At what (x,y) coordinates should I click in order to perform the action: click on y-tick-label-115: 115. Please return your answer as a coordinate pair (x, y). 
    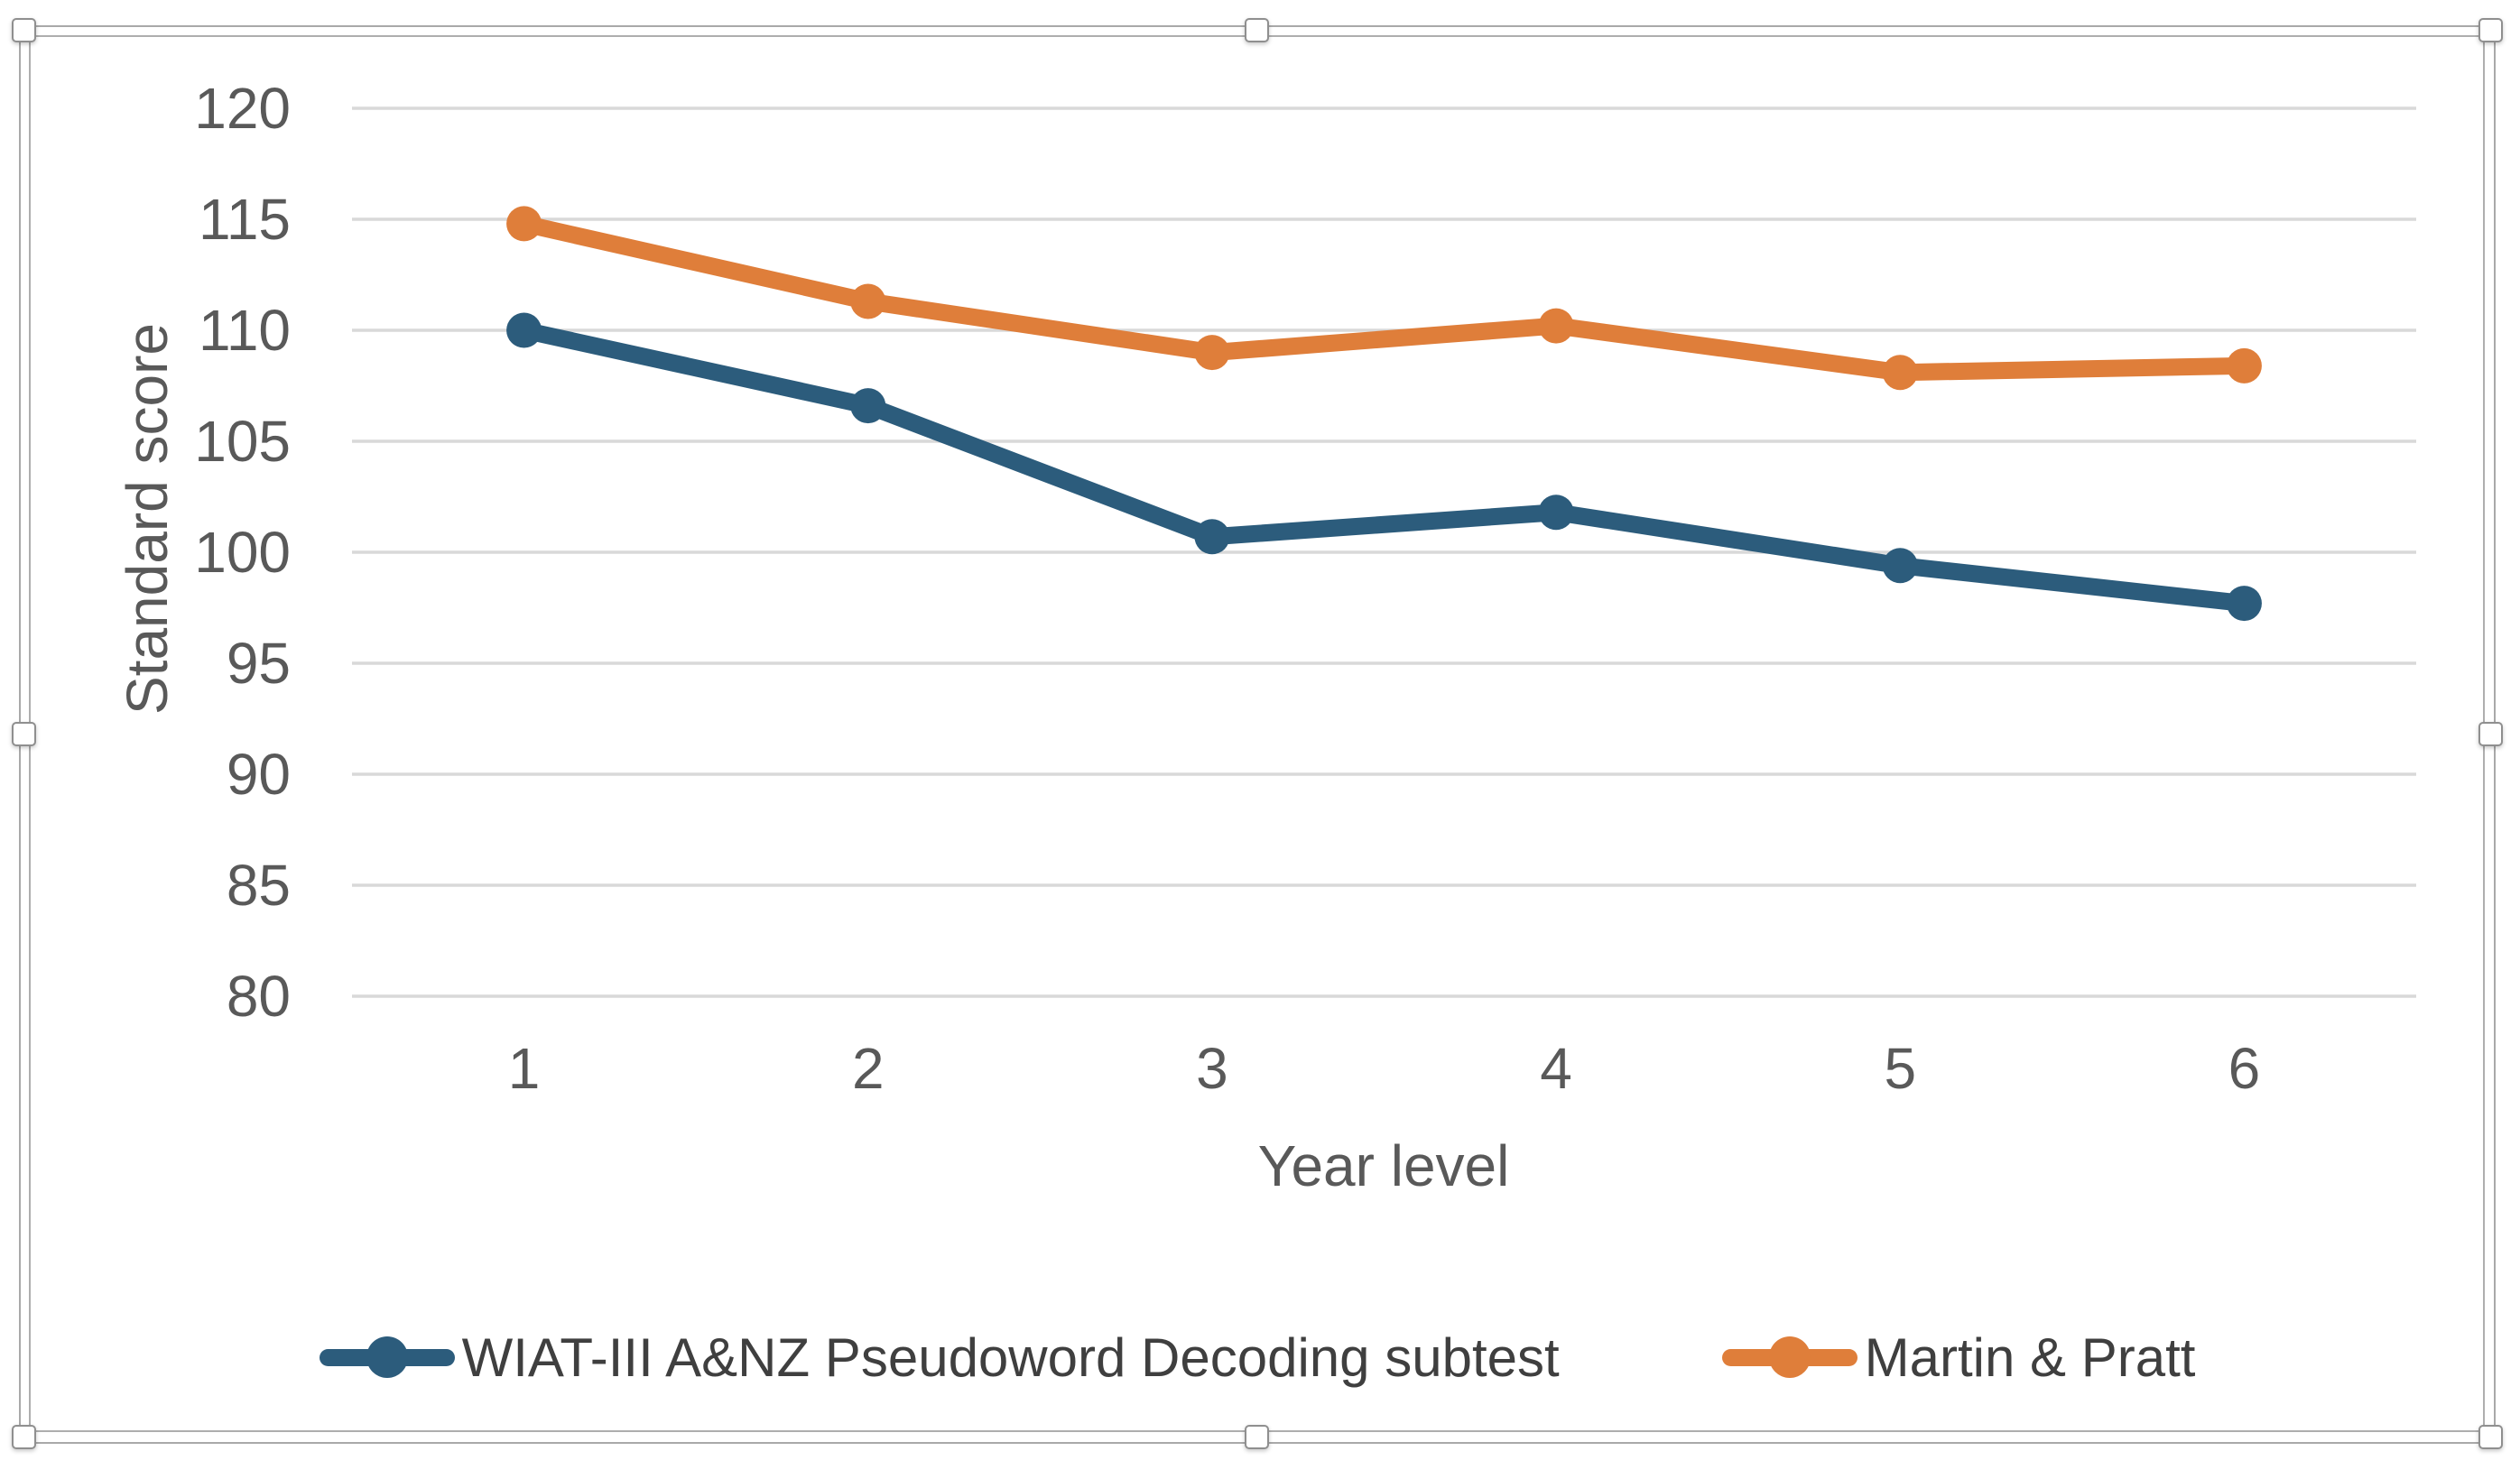
    Looking at the image, I should click on (244, 219).